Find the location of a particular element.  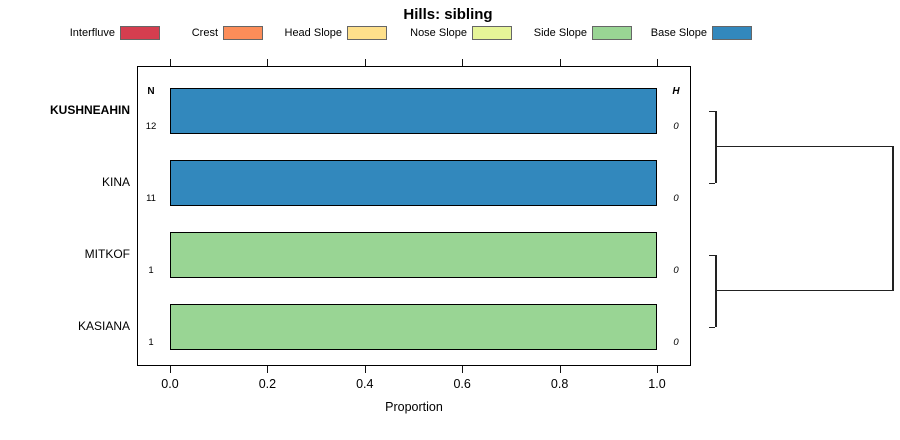

legend-item-crest: Crest is located at coordinates (227, 33).